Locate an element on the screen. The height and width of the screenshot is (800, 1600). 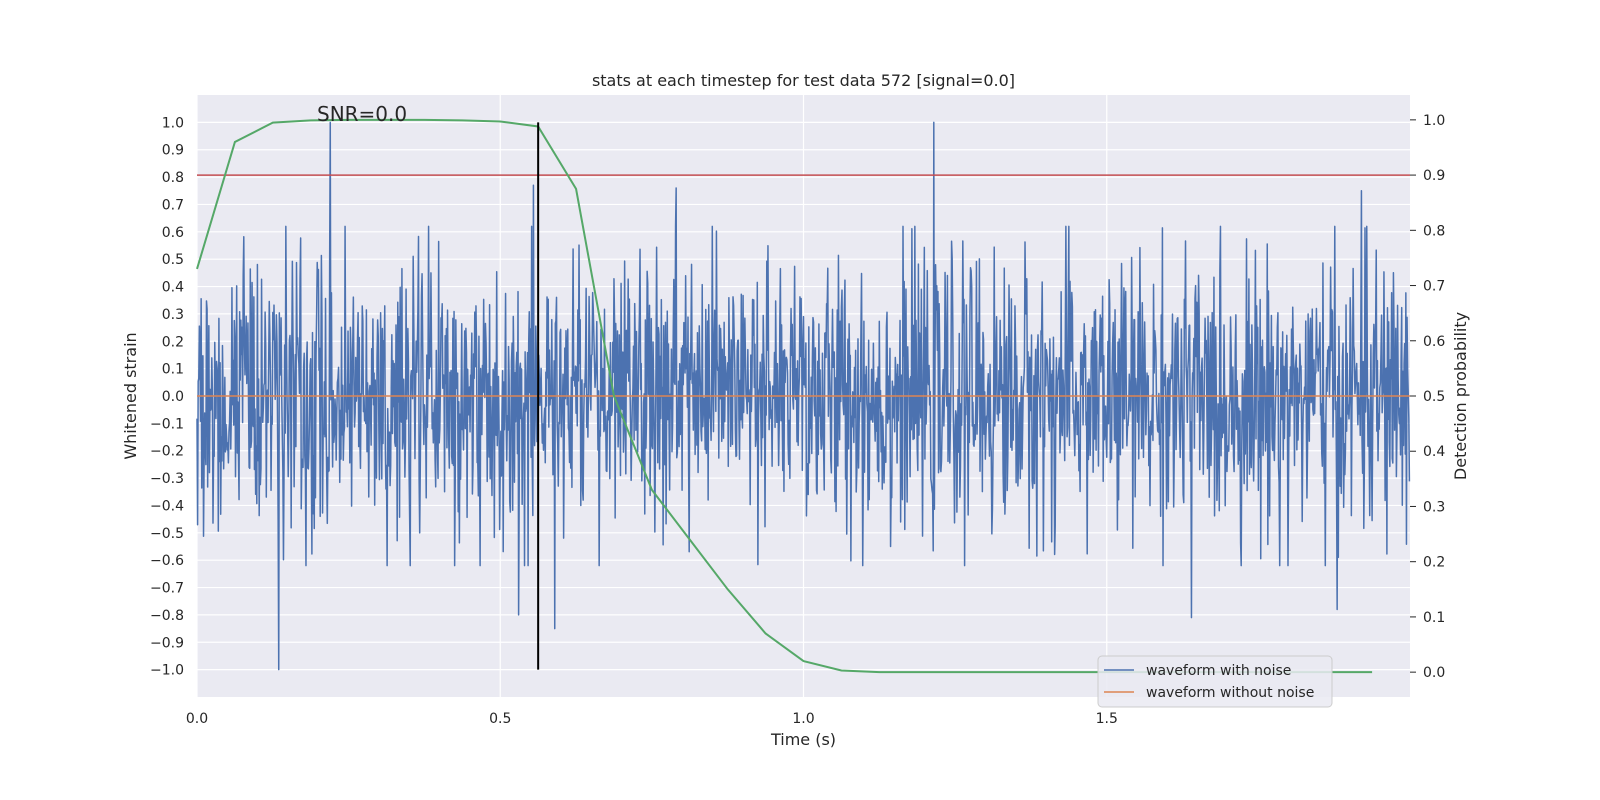
y-tick-label: −0.6 is located at coordinates (167, 561).